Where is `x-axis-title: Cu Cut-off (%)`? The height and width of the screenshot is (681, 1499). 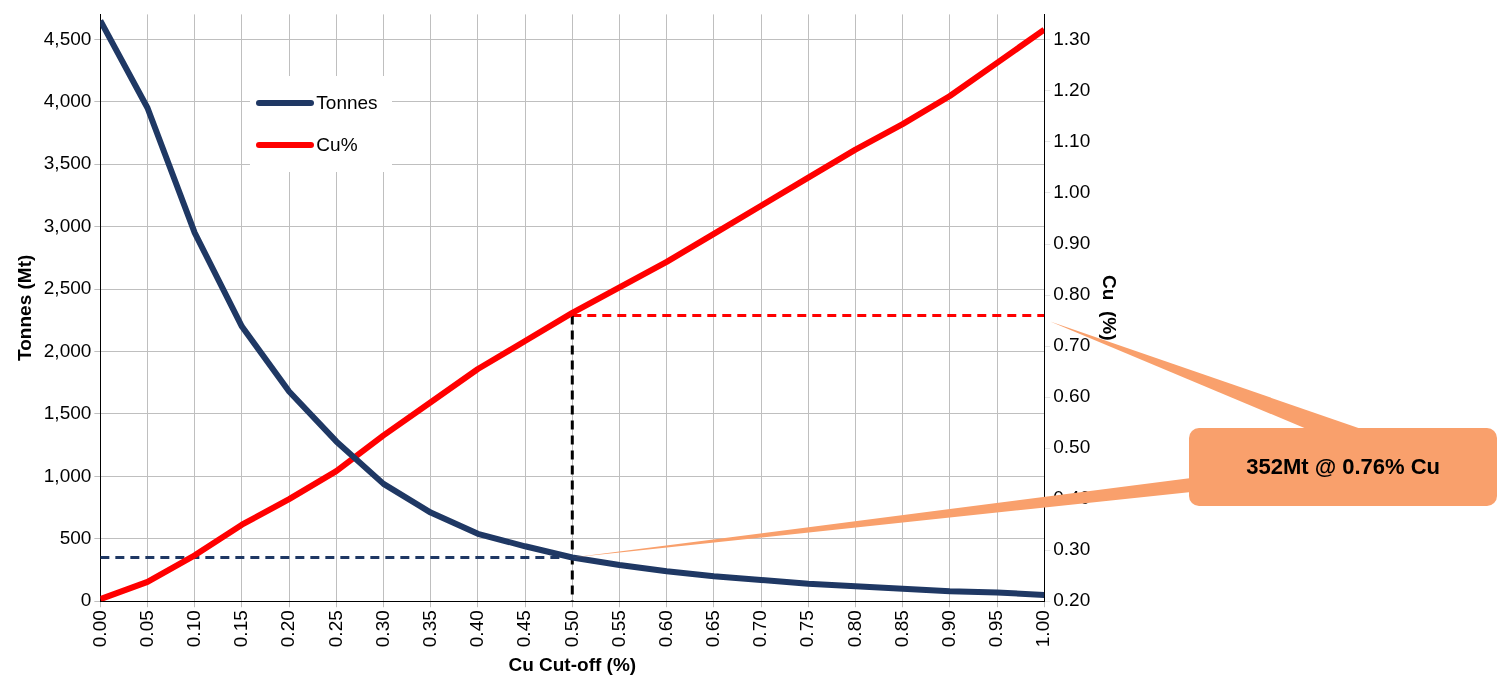
x-axis-title: Cu Cut-off (%) is located at coordinates (572, 664).